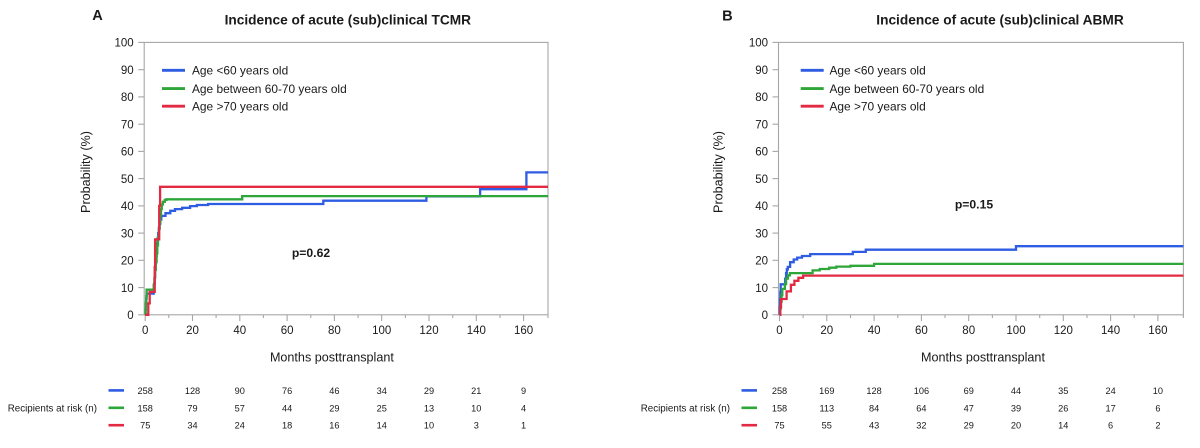  What do you see at coordinates (334, 391) in the screenshot?
I see `svg-text: 46` at bounding box center [334, 391].